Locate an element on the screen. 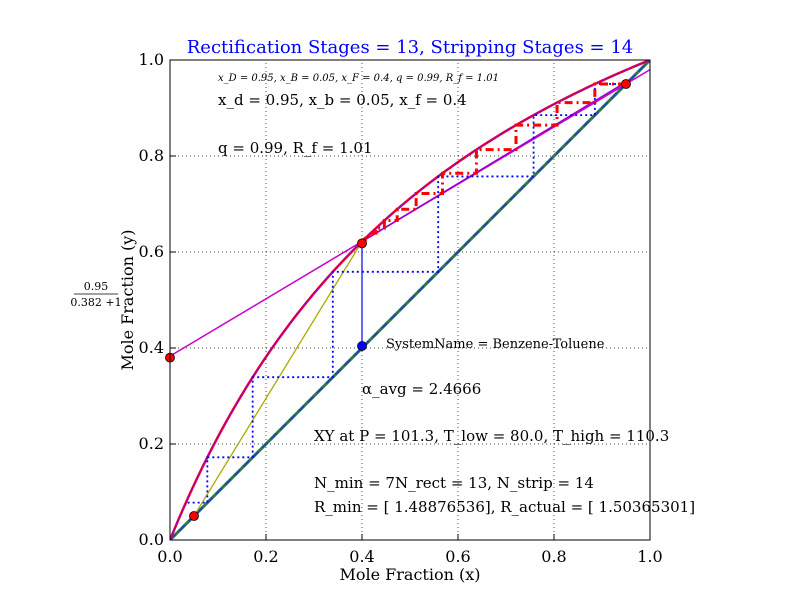 The width and height of the screenshot is (800, 600). svg-text: 0.382 +1 is located at coordinates (95, 302).